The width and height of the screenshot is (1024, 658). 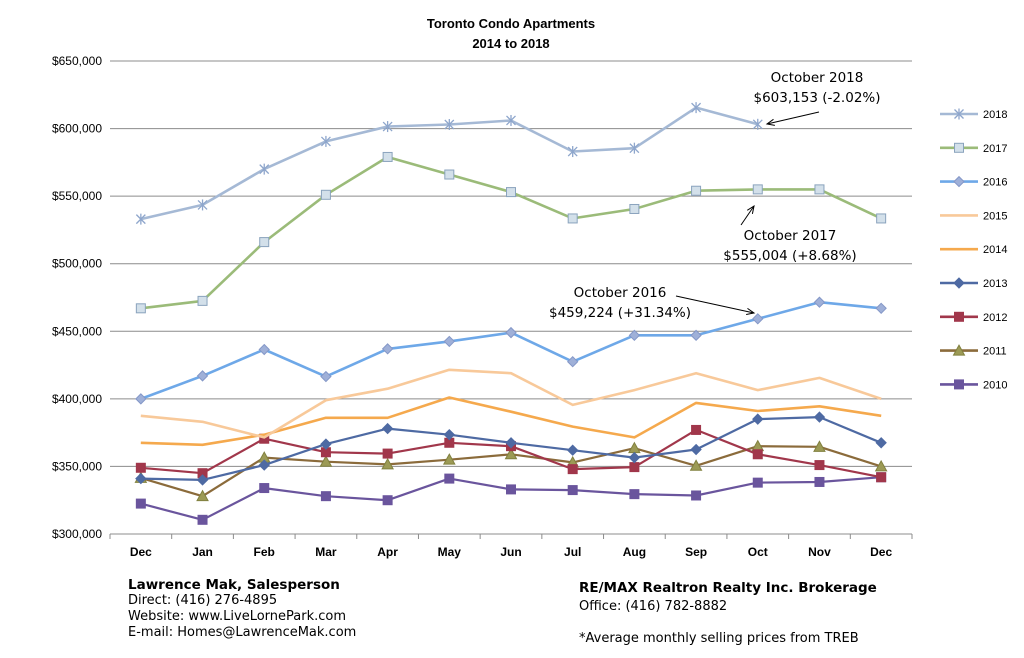 What do you see at coordinates (696, 552) in the screenshot?
I see `x-tick-label: Sep` at bounding box center [696, 552].